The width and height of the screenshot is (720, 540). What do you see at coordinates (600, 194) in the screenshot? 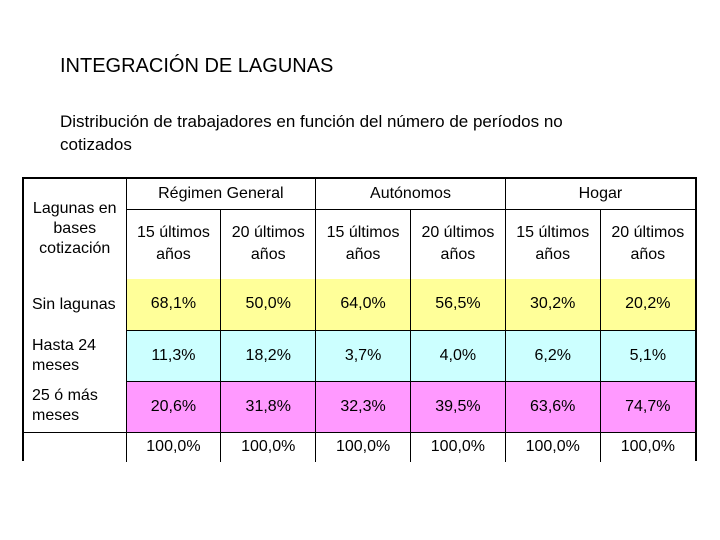
I see `group-header-hogar: Hogar` at bounding box center [600, 194].